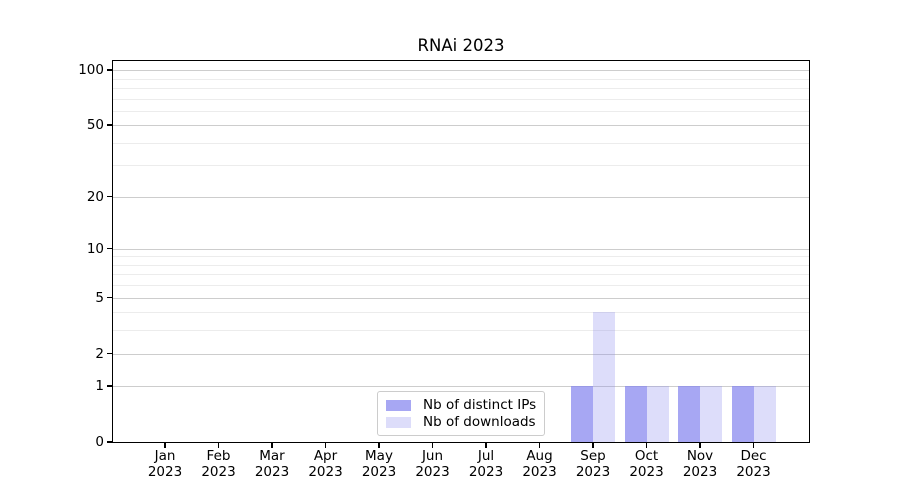 This screenshot has height=500, width=900. What do you see at coordinates (486, 445) in the screenshot?
I see `x-tick-mark-jul-2023` at bounding box center [486, 445].